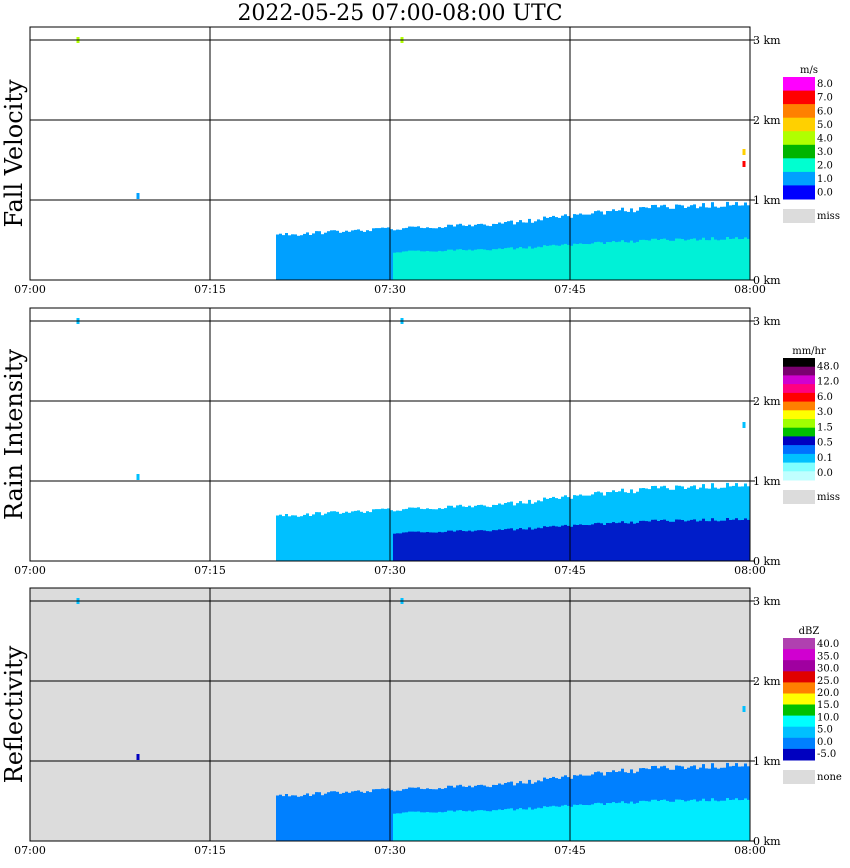  I want to click on colorbar-label: 40.0, so click(828, 644).